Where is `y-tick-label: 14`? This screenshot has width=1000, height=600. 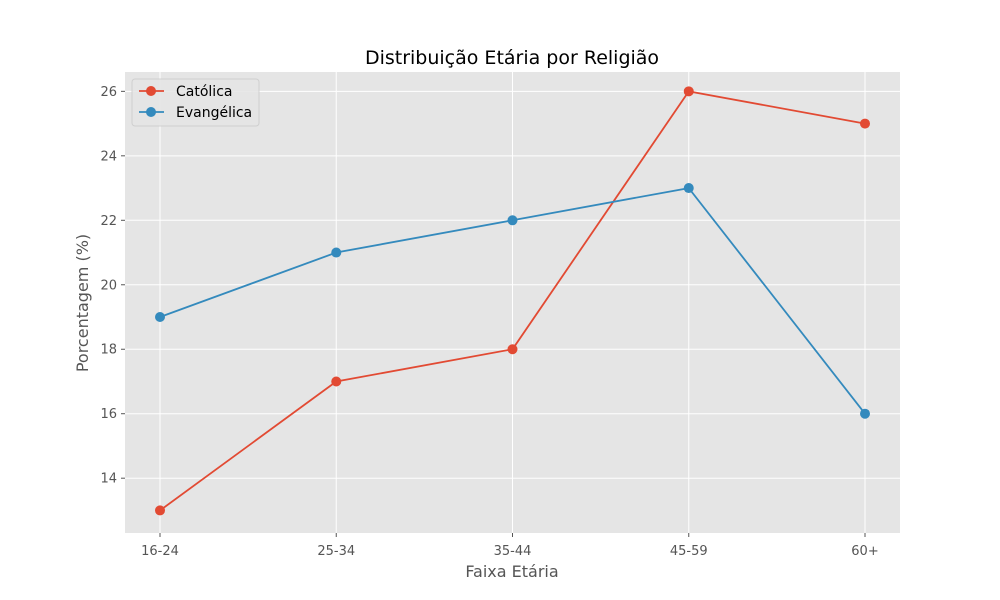 y-tick-label: 14 is located at coordinates (108, 479).